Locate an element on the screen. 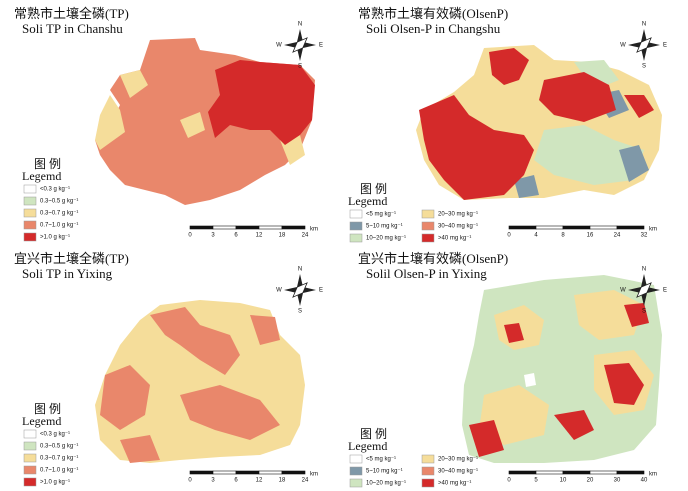 This screenshot has height=491, width=688. scale-label: 40 is located at coordinates (644, 481).